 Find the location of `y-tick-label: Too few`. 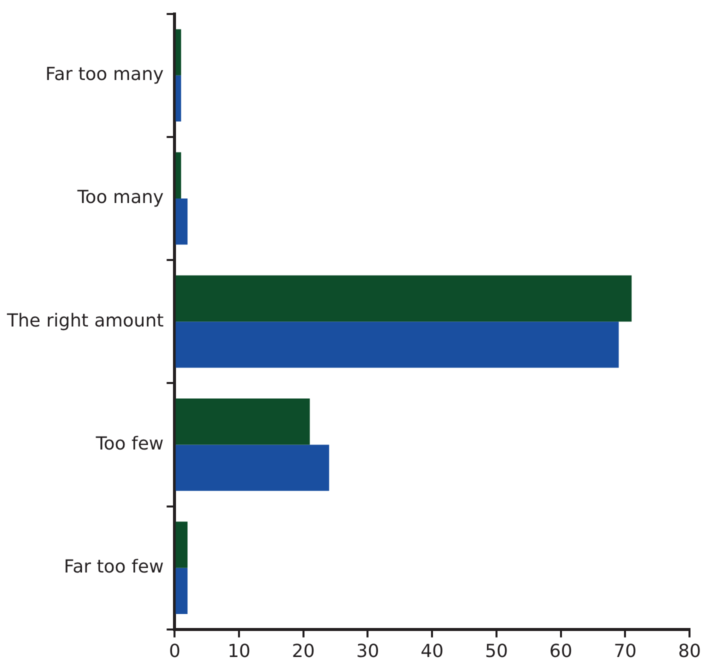

y-tick-label: Too few is located at coordinates (129, 443).